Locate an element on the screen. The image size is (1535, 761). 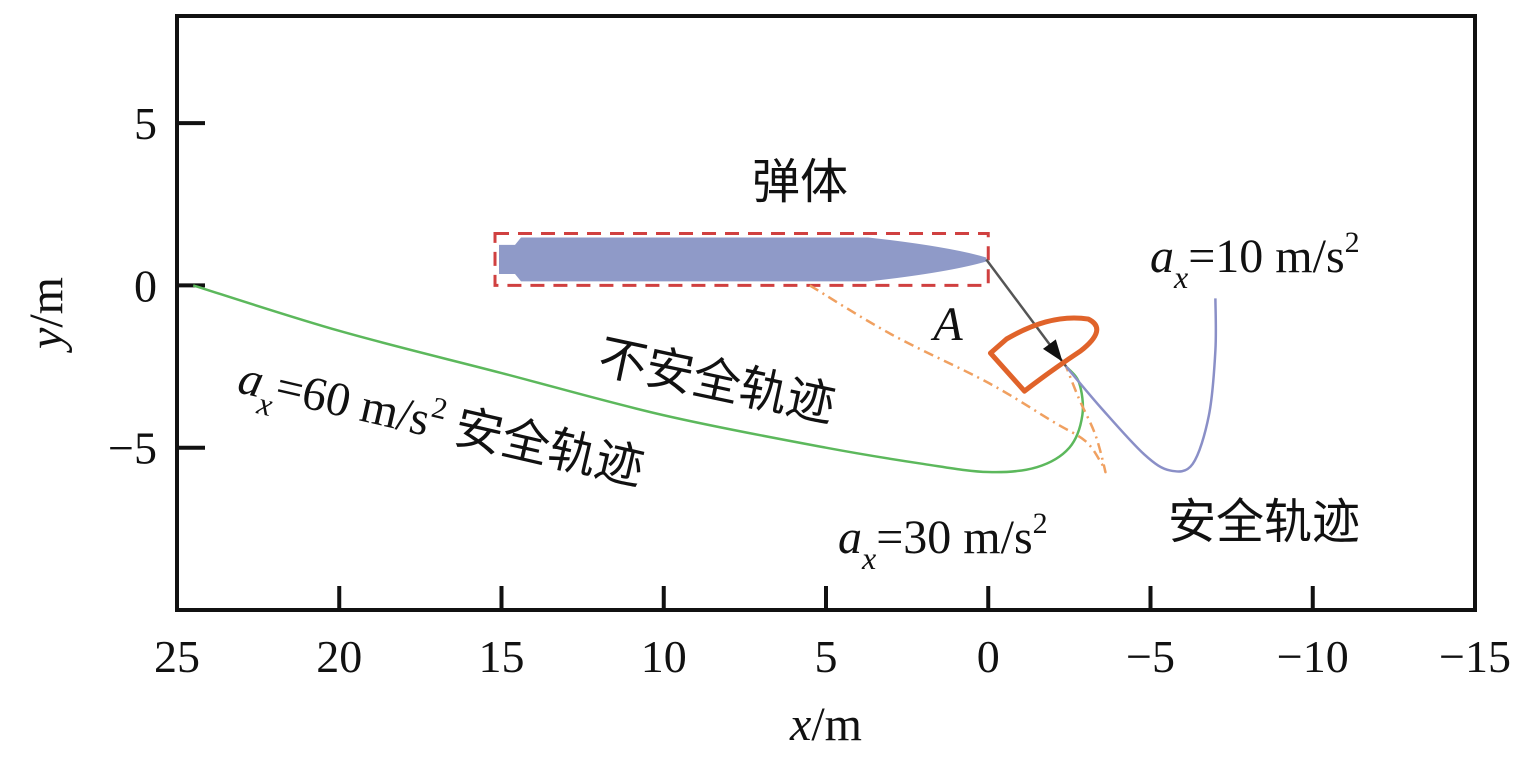
series-line-a10 is located at coordinates (1141, 385).